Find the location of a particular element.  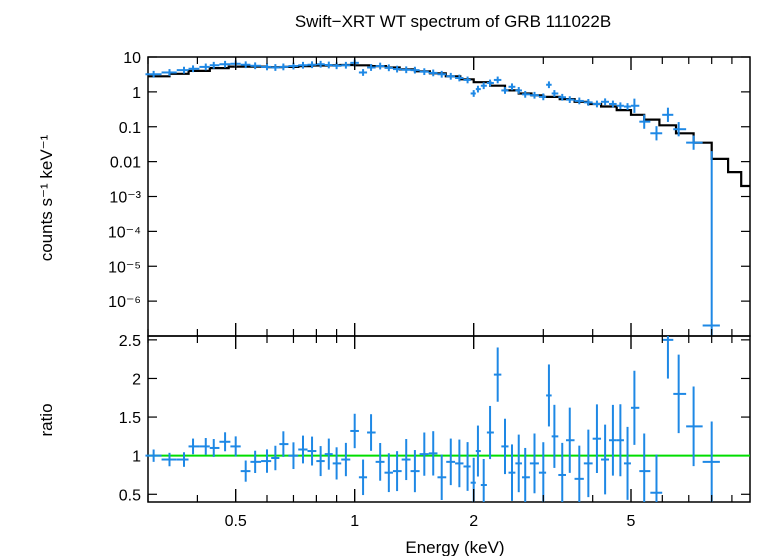

y-tick-label: 10⁻⁵ is located at coordinates (124, 267).